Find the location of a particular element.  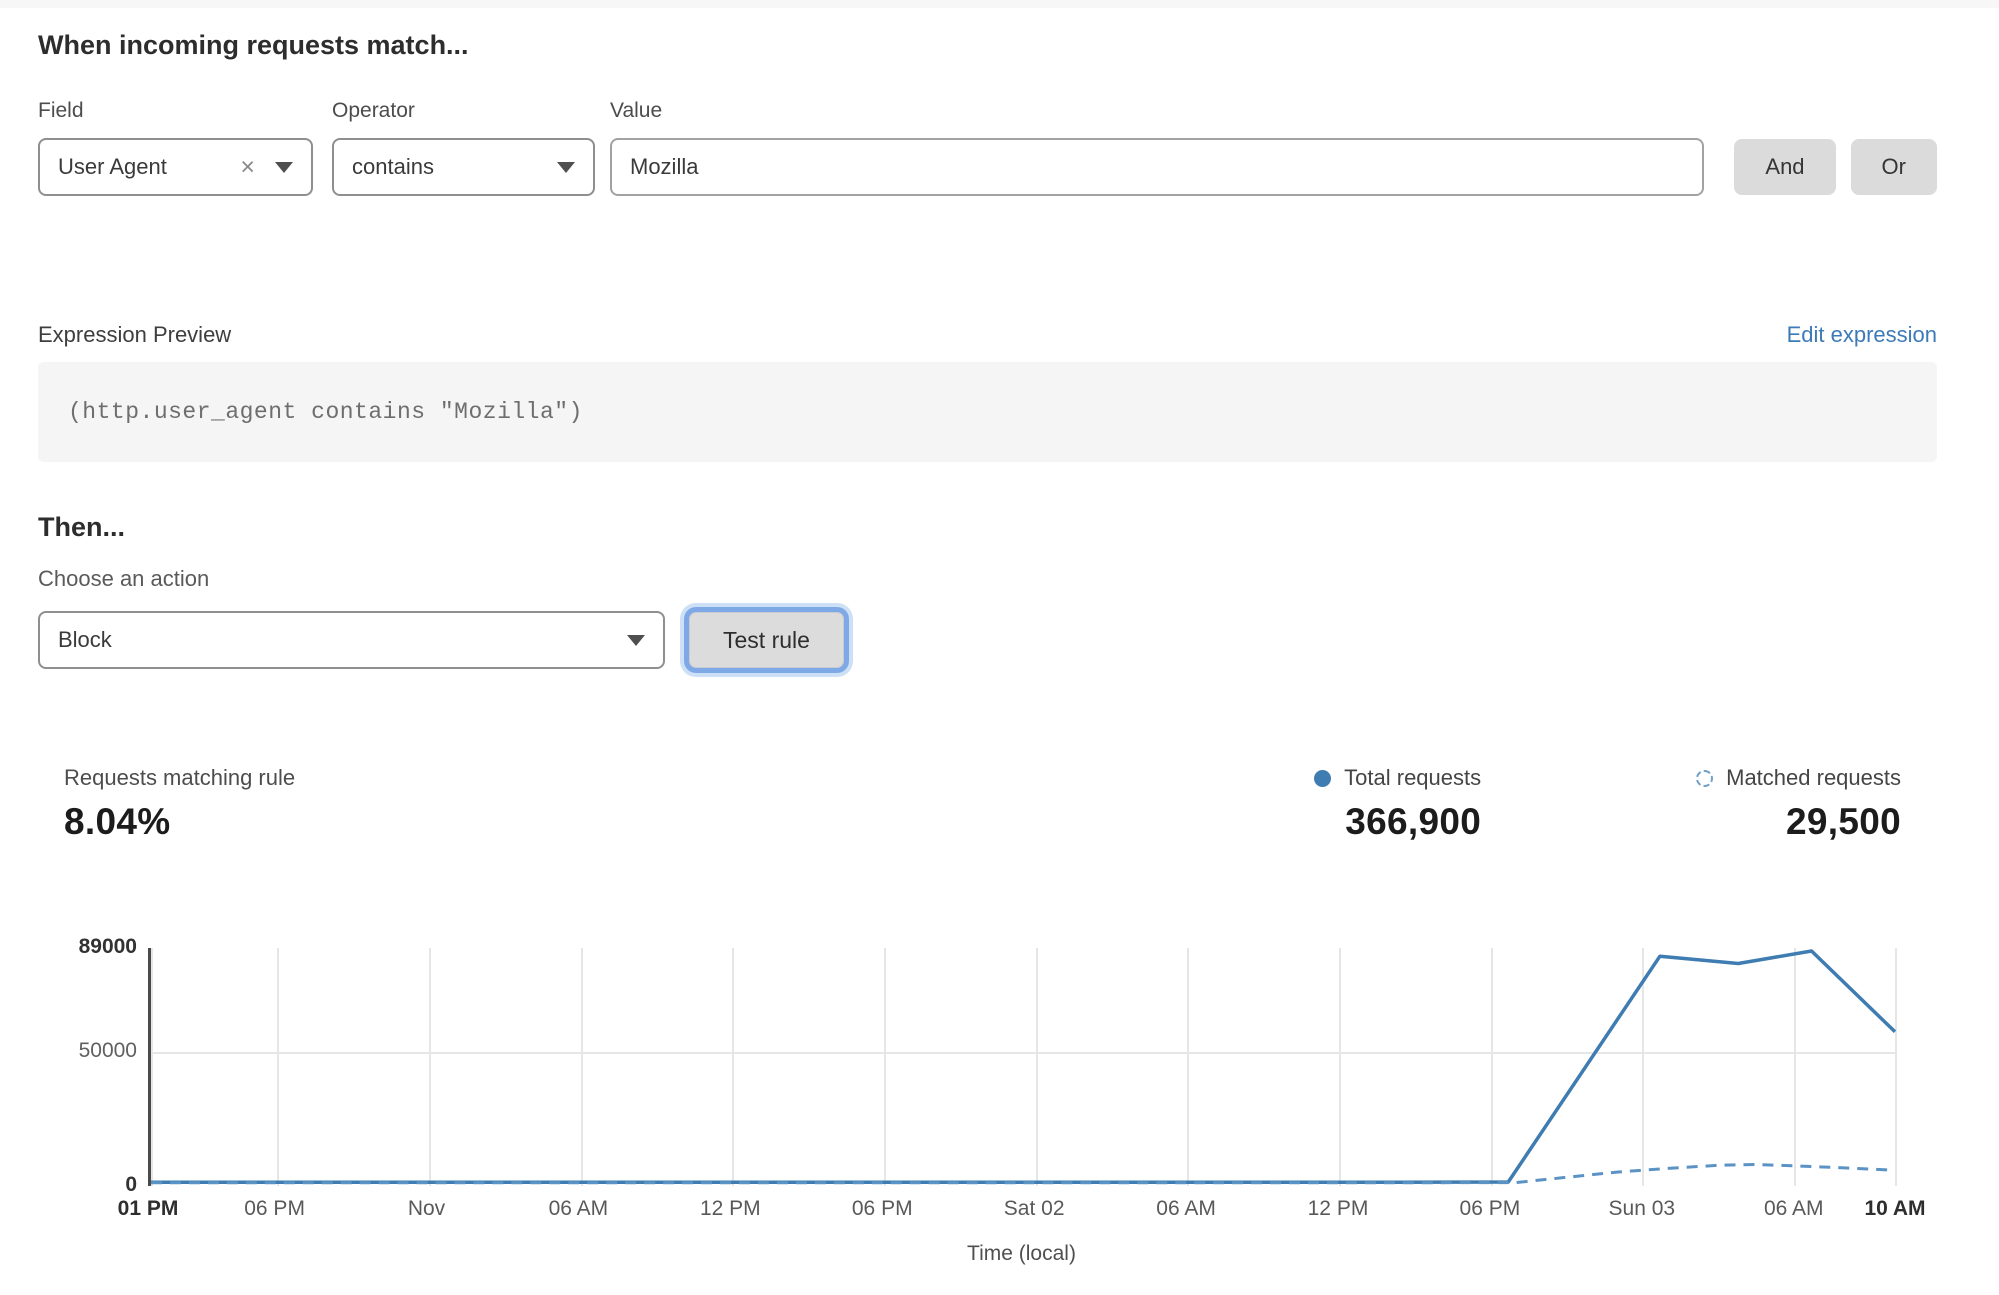

x-axis-tick-label: Sat 02 is located at coordinates (1034, 1208).